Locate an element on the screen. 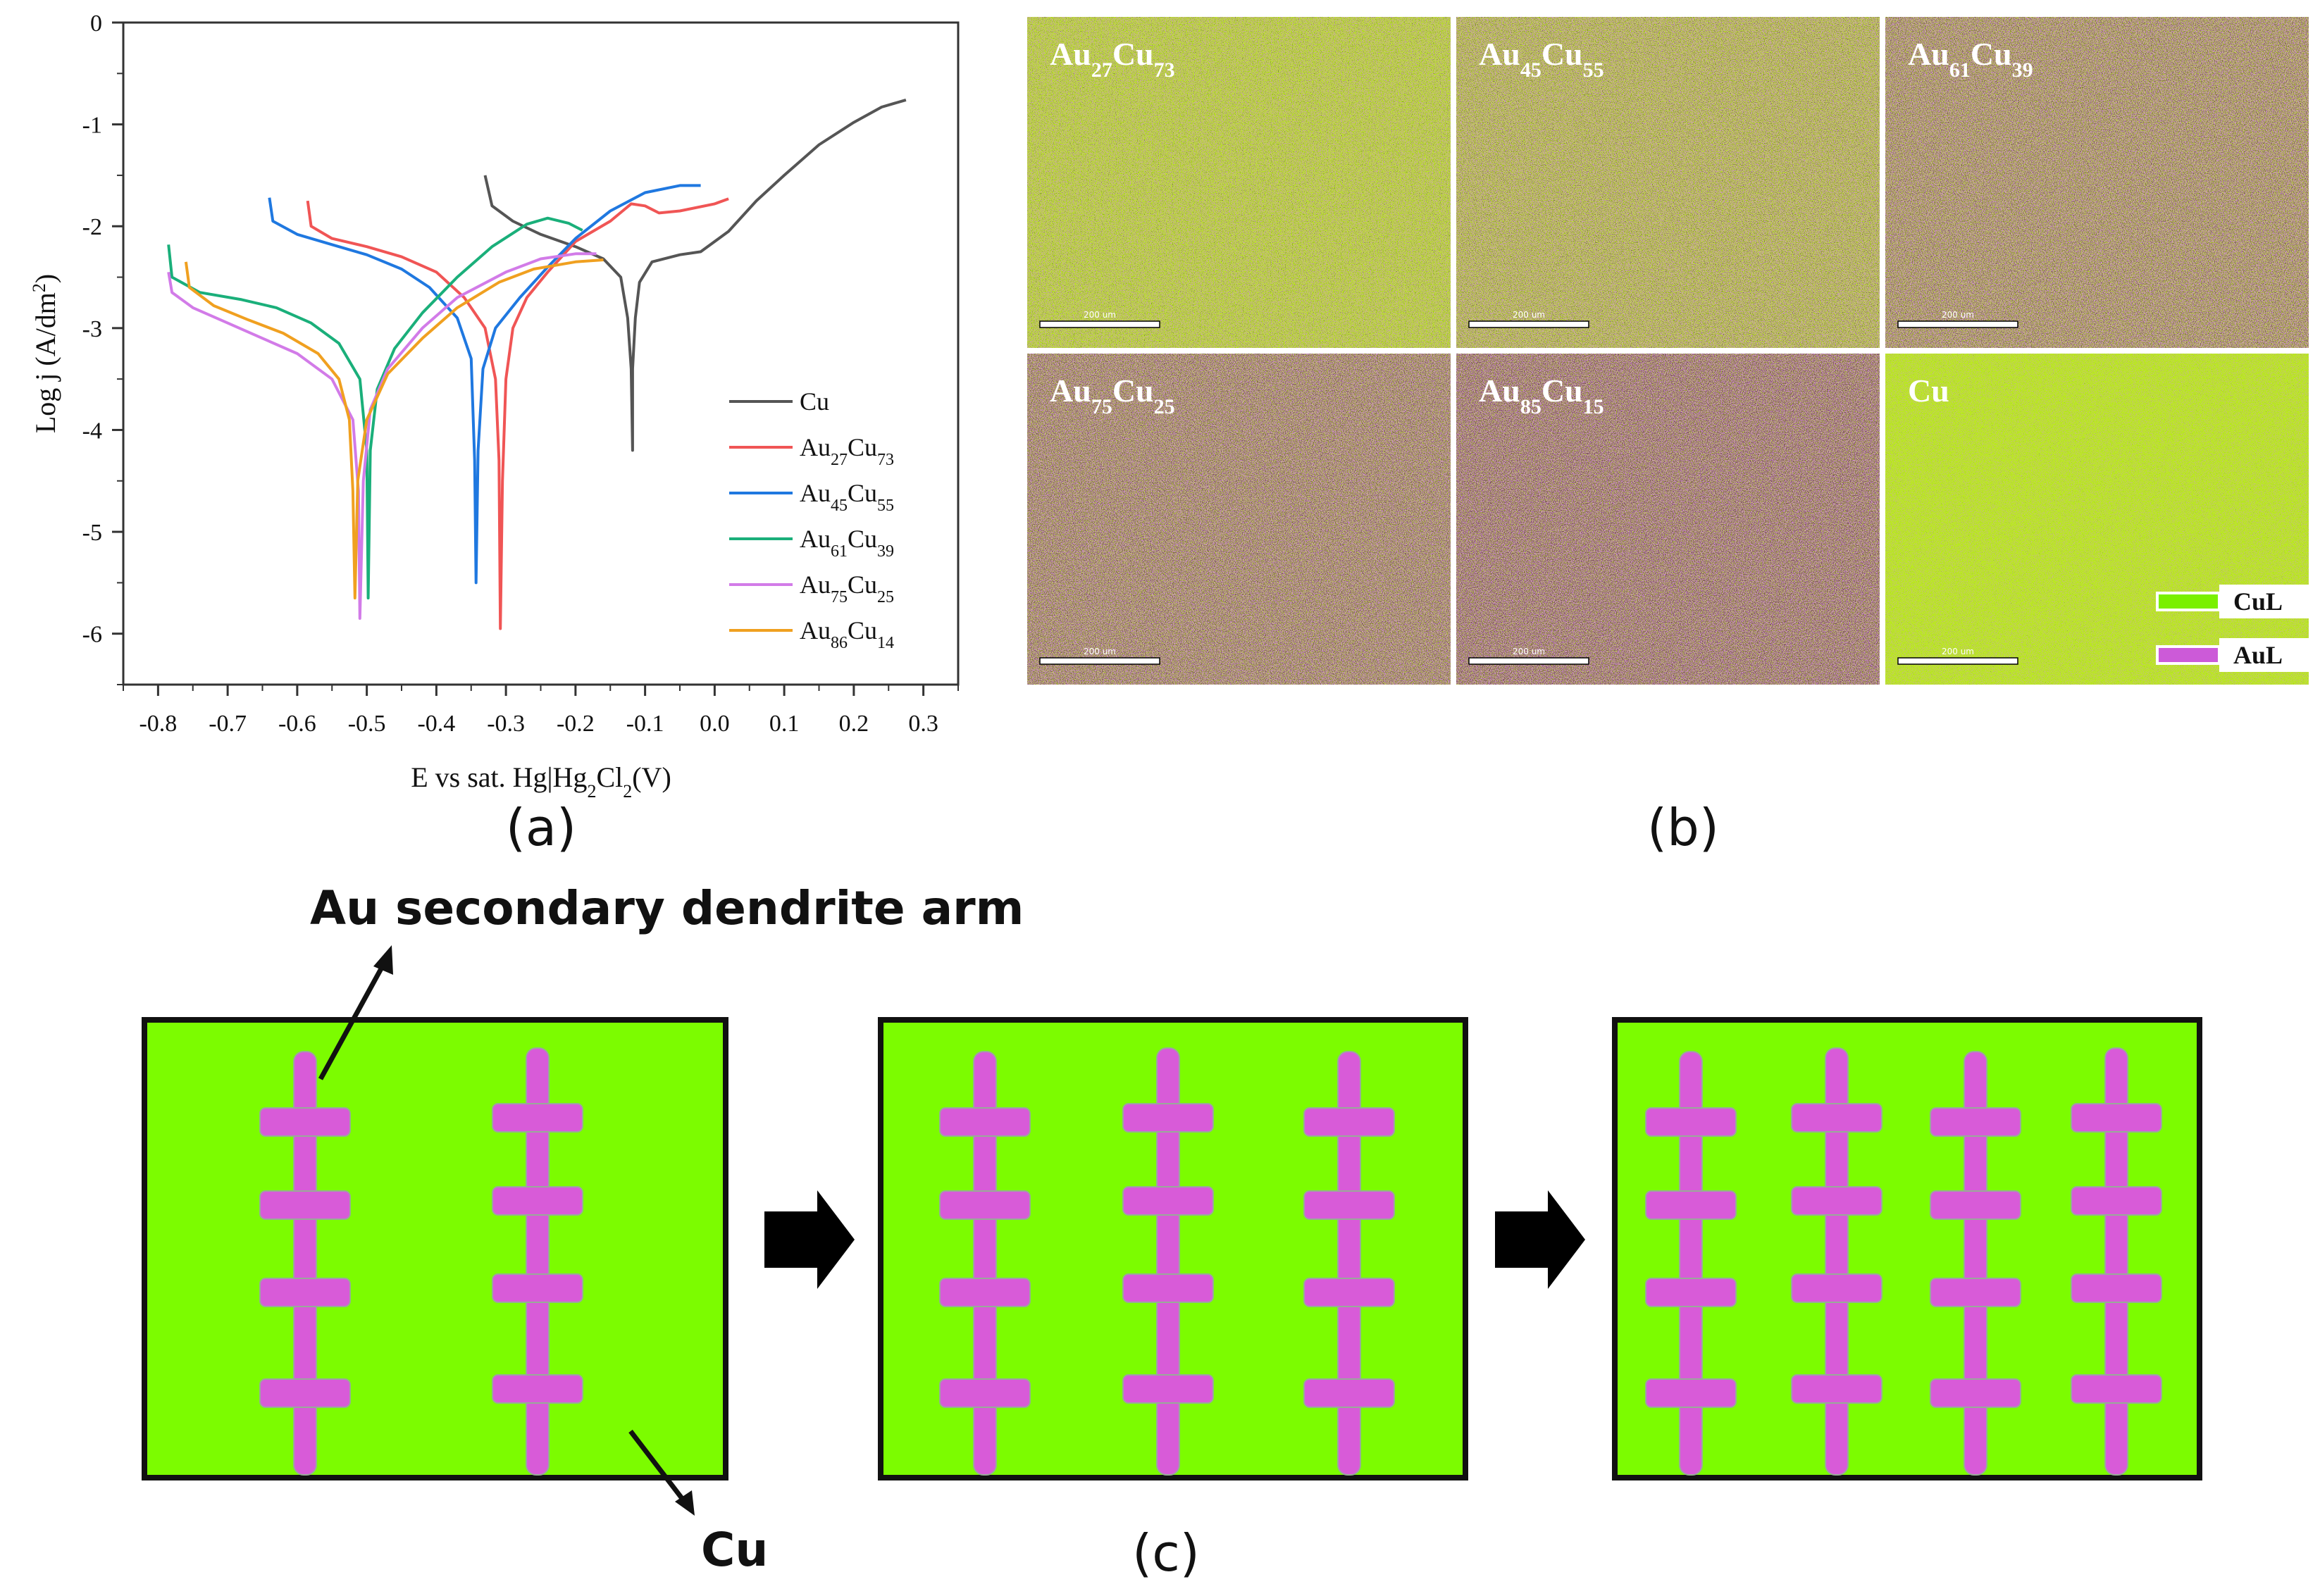 The height and width of the screenshot is (1596, 2320). y-tick-label: -3 is located at coordinates (92, 329).